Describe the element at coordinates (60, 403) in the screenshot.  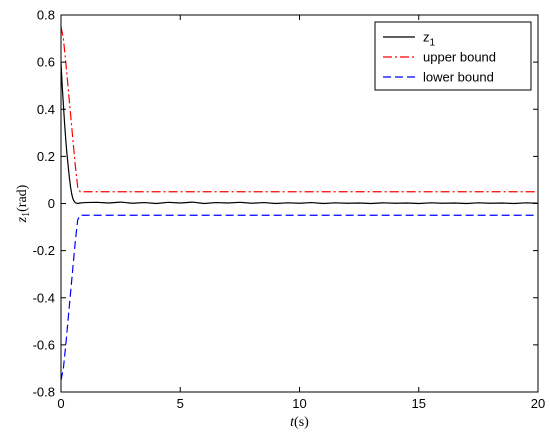
I see `x-tick-label: 0` at that location.